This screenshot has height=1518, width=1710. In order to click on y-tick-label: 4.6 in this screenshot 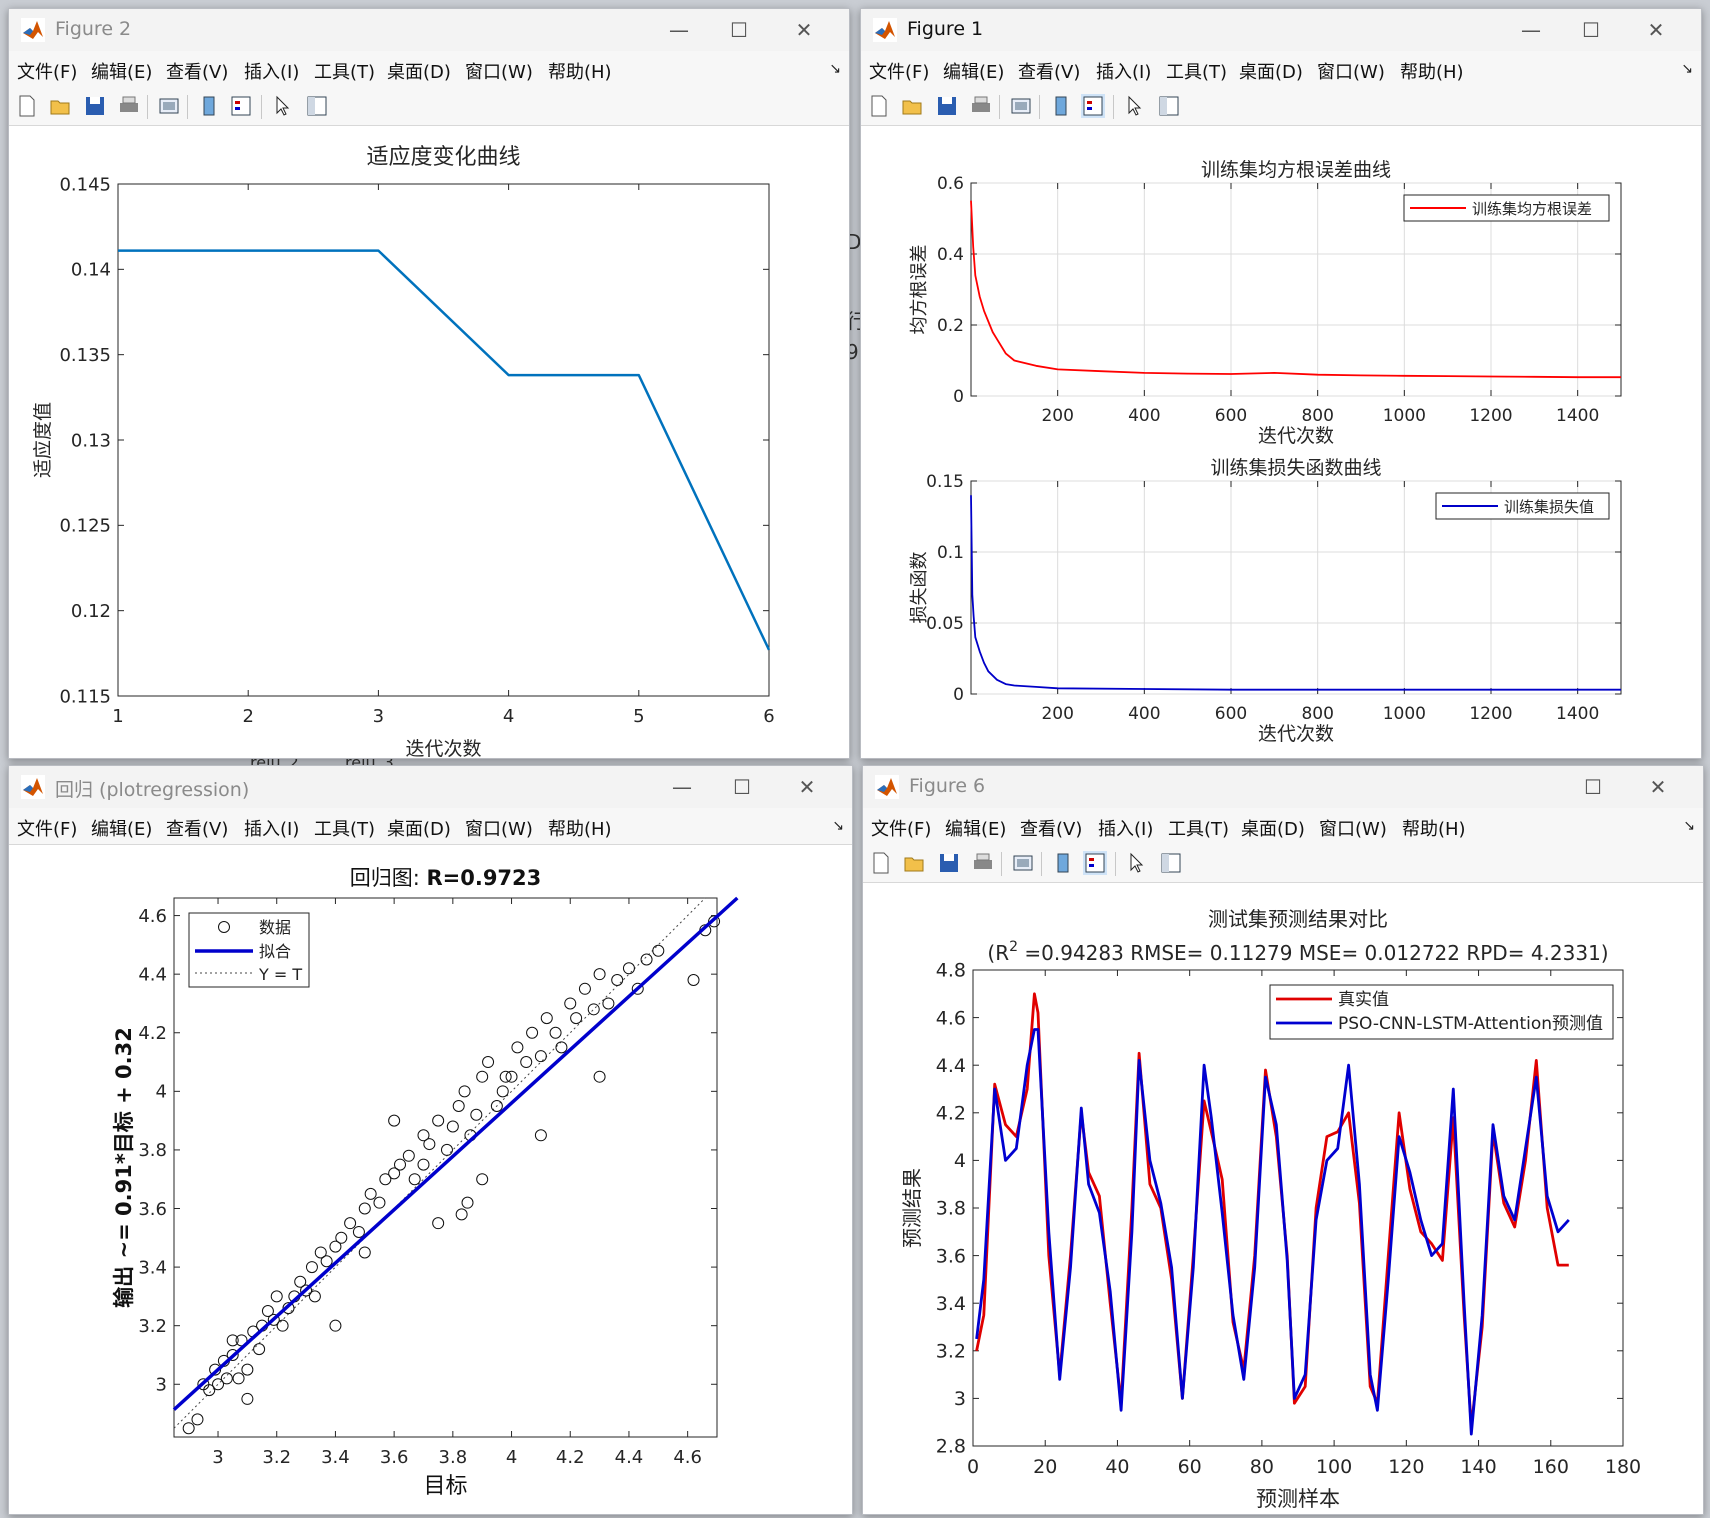, I will do `click(152, 916)`.